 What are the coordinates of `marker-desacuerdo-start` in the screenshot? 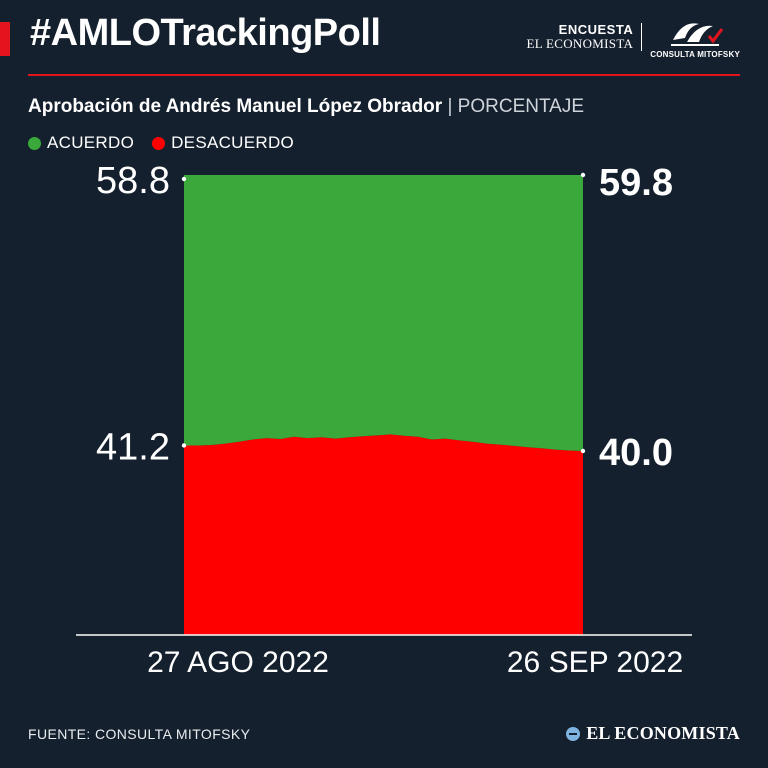 It's located at (184, 445).